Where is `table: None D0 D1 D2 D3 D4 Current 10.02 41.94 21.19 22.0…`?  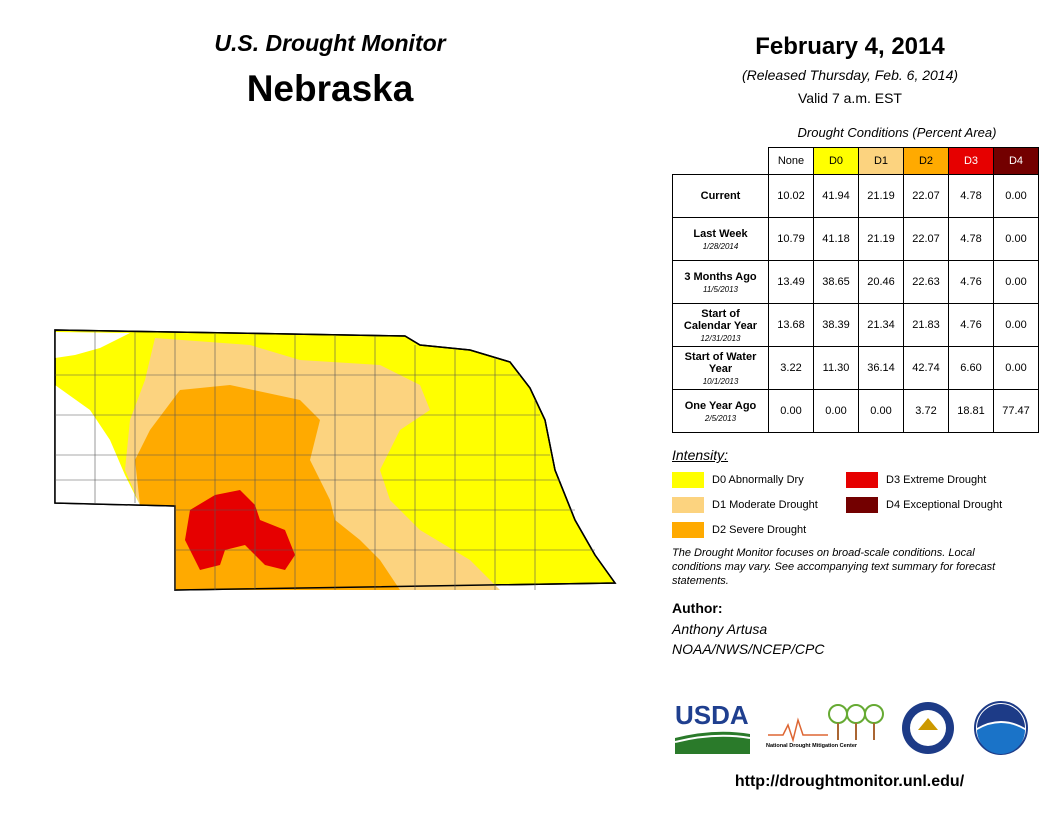
table: None D0 D1 D2 D3 D4 Current 10.02 41.94 21.19 22.0… is located at coordinates (855, 290).